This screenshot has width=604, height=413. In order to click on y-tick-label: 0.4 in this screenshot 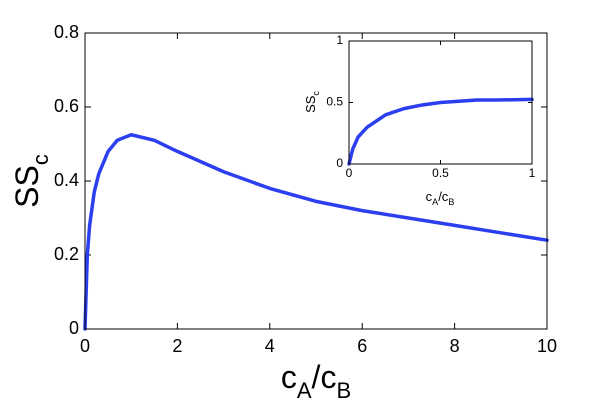, I will do `click(66, 180)`.